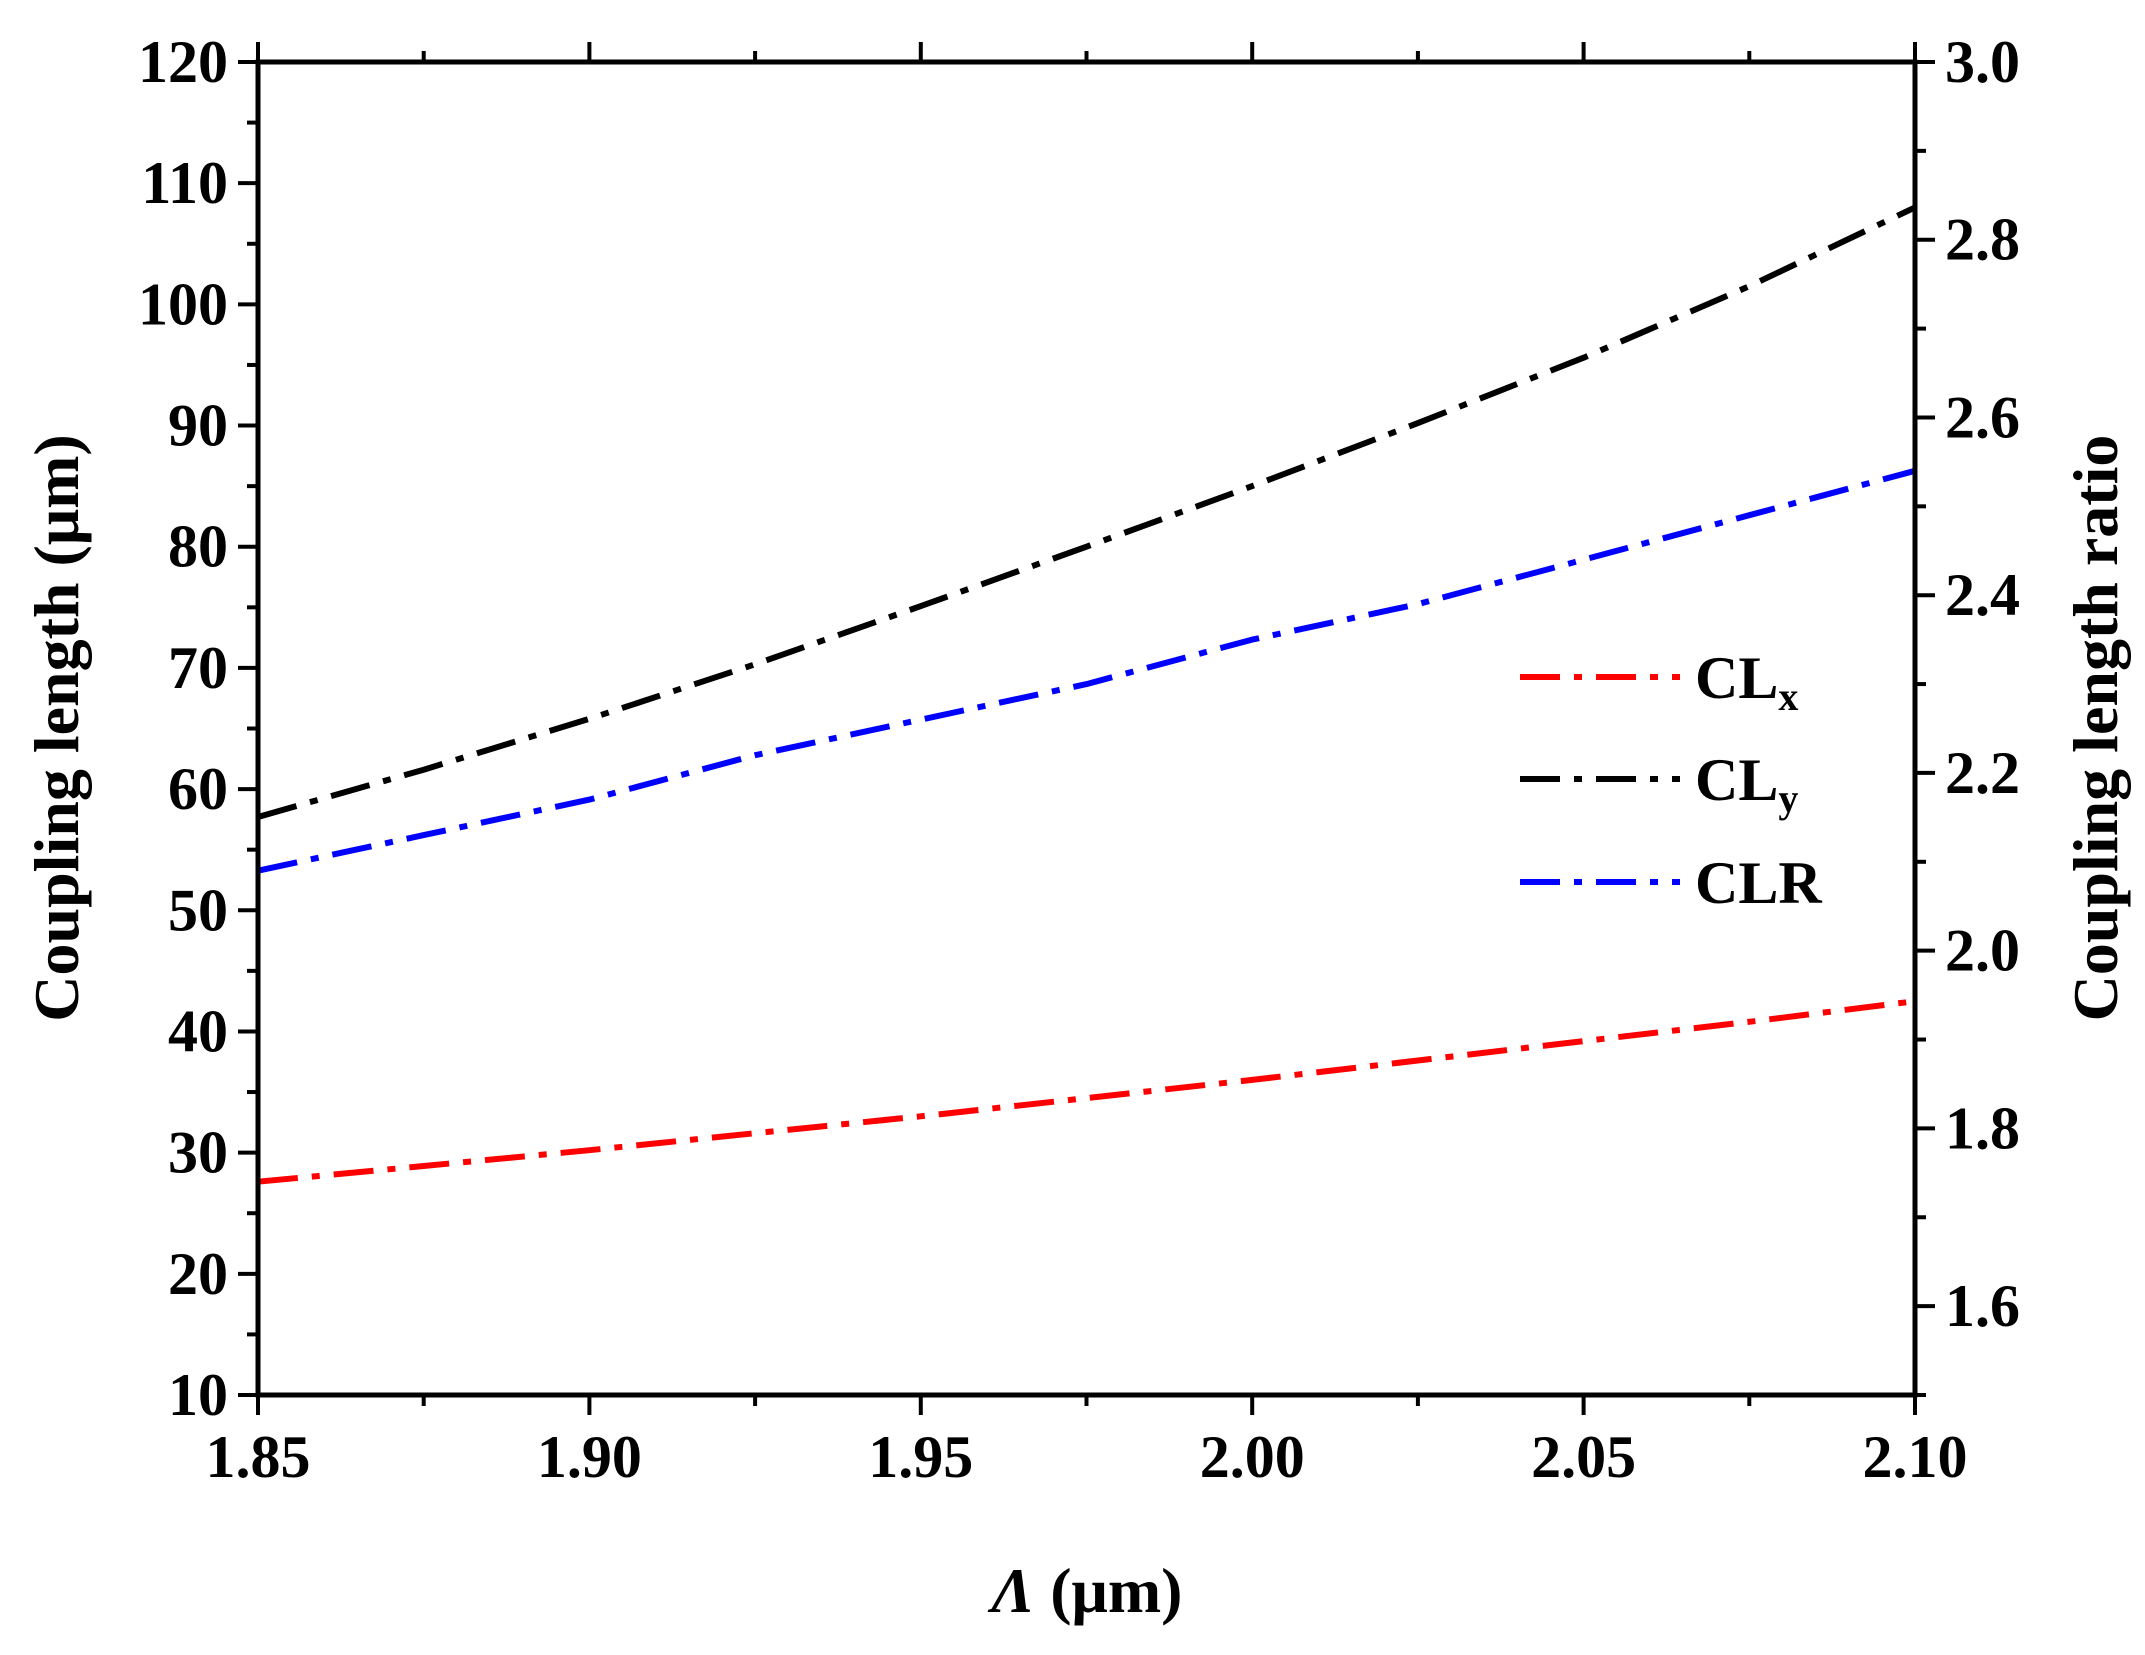 This screenshot has width=2145, height=1655. I want to click on y-tick-label: 30, so click(198, 1153).